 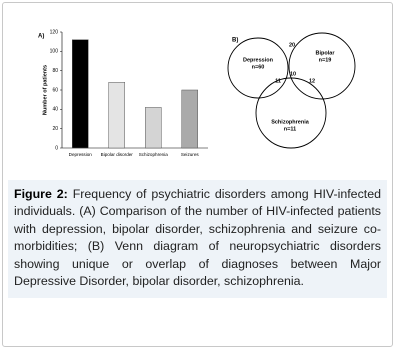 I want to click on x-tick-label: Seizures, so click(x=190, y=154).